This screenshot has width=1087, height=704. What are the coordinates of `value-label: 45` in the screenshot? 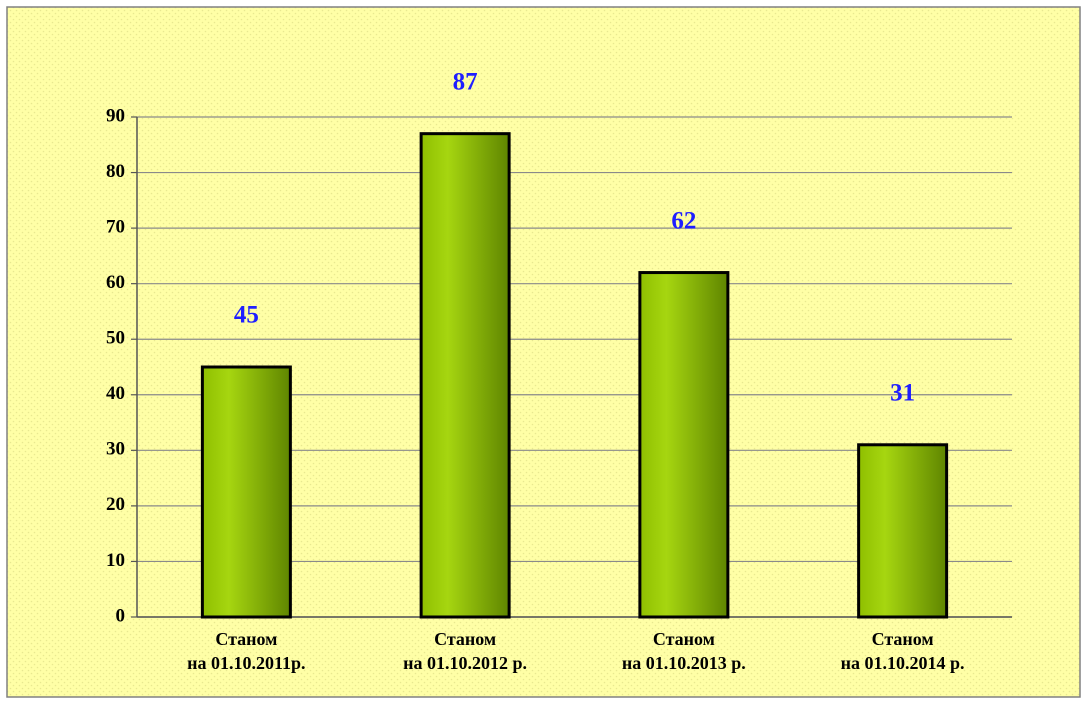 It's located at (246, 315).